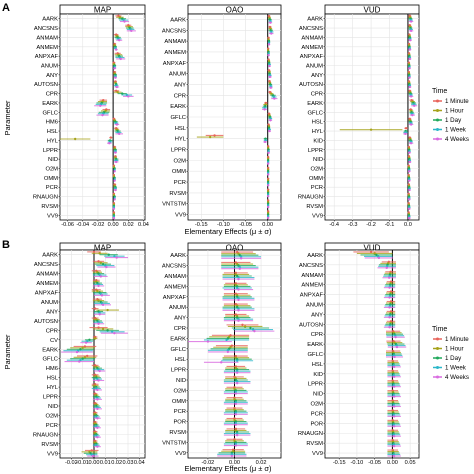 The image size is (474, 474). I want to click on legend-entry: 4 Weeks, so click(457, 377).